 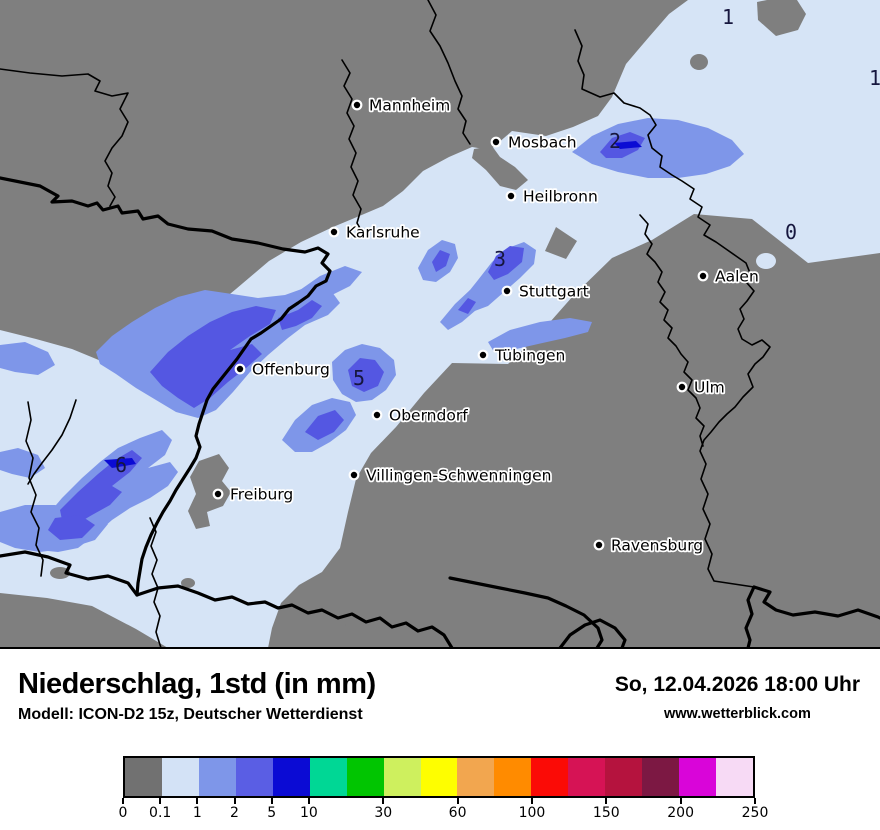 What do you see at coordinates (542, 143) in the screenshot?
I see `city-label: Mosbach` at bounding box center [542, 143].